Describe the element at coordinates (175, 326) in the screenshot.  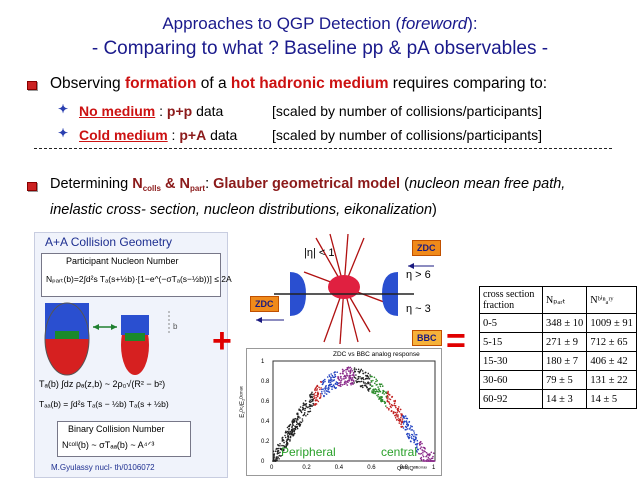
I see `impact-parameter-label: b` at that location.